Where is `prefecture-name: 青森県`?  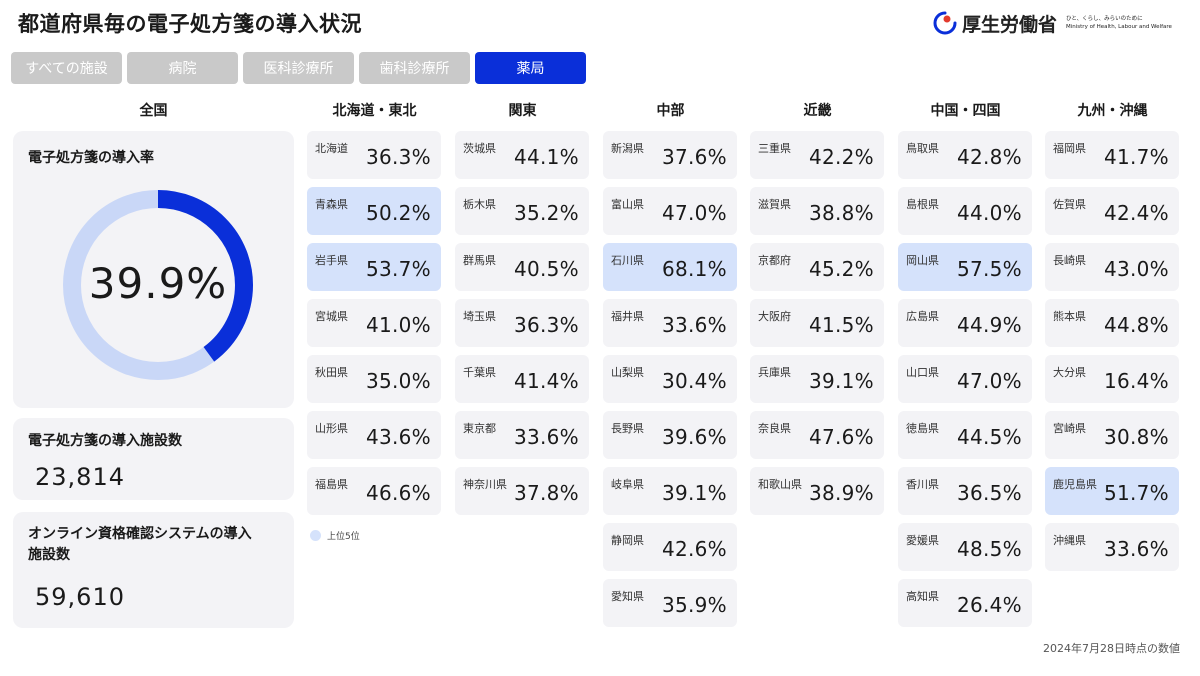 prefecture-name: 青森県 is located at coordinates (331, 204).